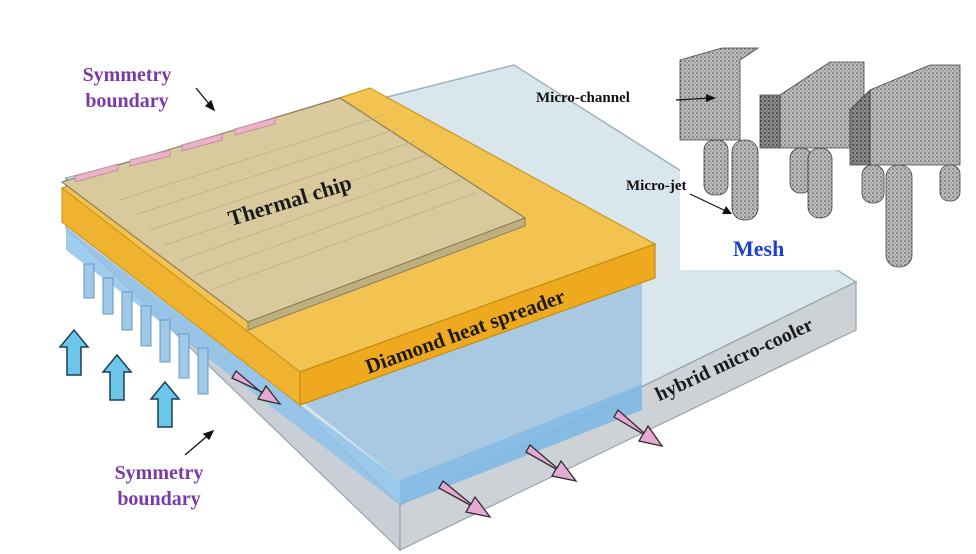 Image resolution: width=976 pixels, height=554 pixels. What do you see at coordinates (175, 150) in the screenshot?
I see `symmetry-boundary-strips` at bounding box center [175, 150].